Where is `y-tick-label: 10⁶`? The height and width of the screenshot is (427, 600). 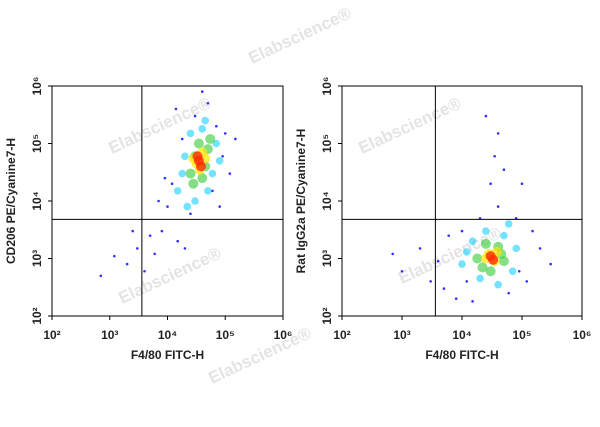
y-tick-label: 10⁶ is located at coordinates (37, 86).